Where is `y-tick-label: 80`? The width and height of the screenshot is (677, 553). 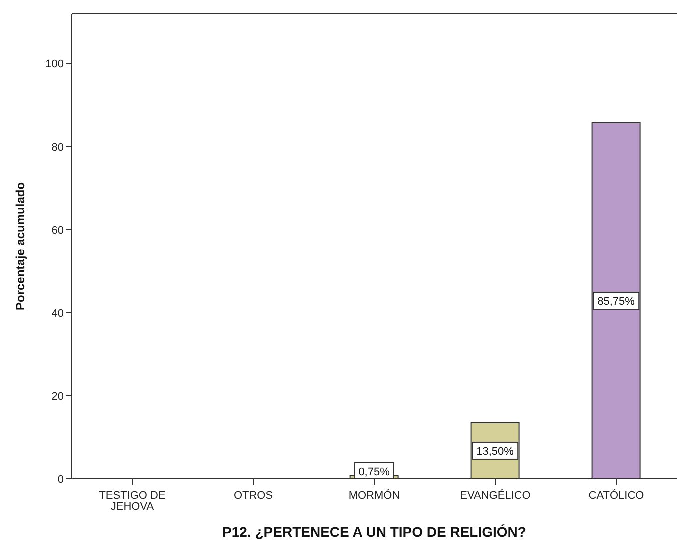
y-tick-label: 80 is located at coordinates (58, 148).